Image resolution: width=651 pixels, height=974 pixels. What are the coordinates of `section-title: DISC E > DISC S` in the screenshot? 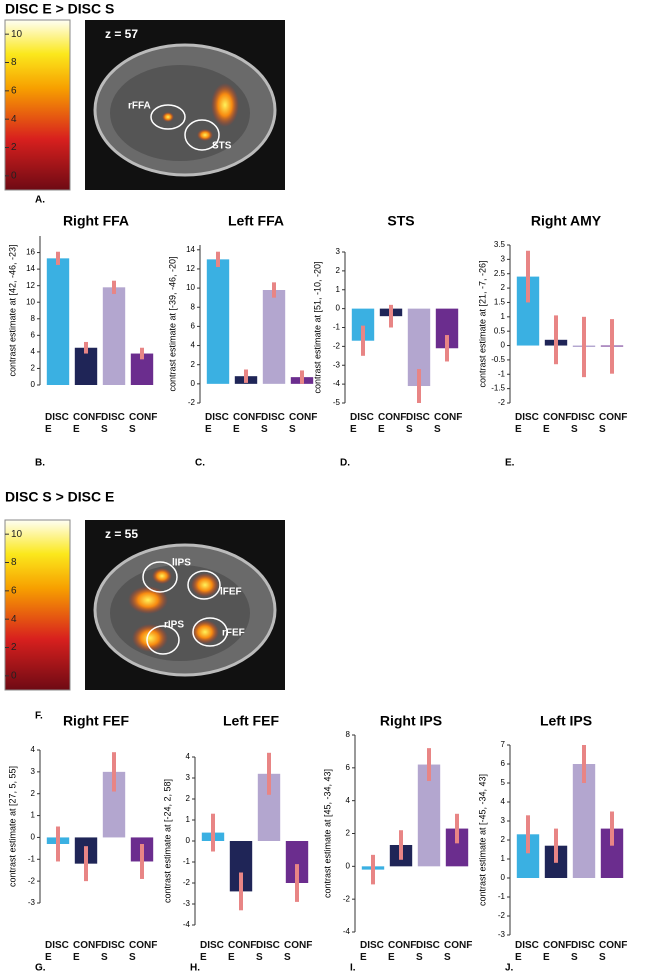 It's located at (59, 9).